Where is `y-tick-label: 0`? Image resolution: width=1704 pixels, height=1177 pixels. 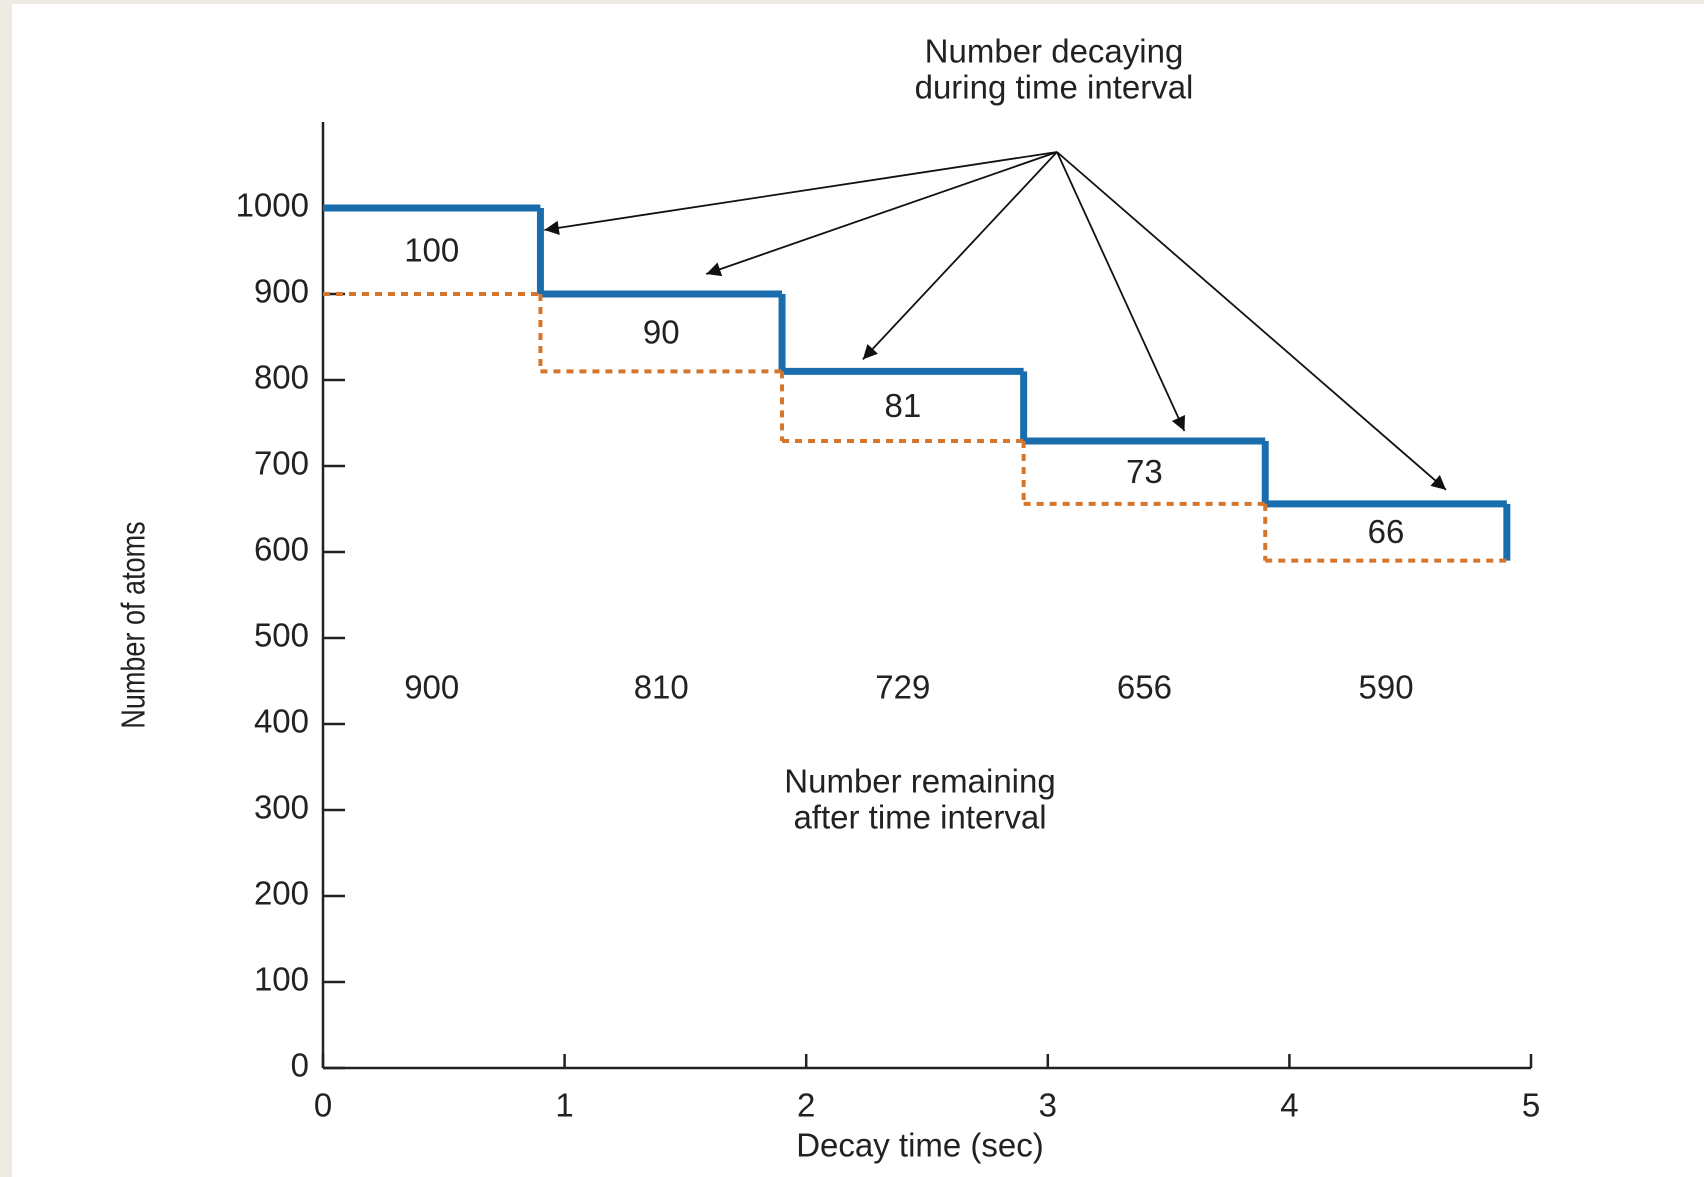 y-tick-label: 0 is located at coordinates (300, 1065).